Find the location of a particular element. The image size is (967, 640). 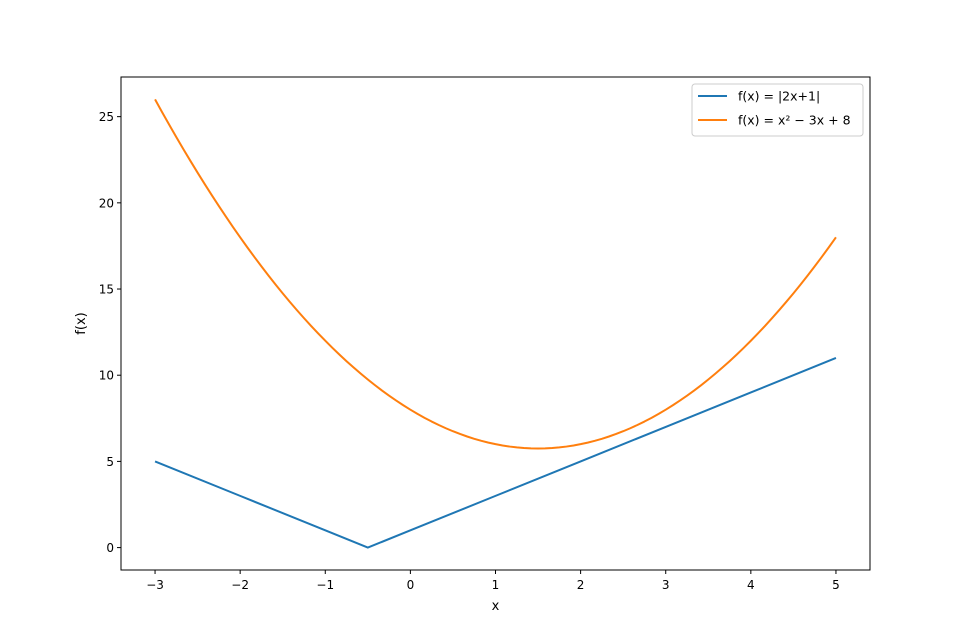

x-tick-label: −3 is located at coordinates (155, 585).